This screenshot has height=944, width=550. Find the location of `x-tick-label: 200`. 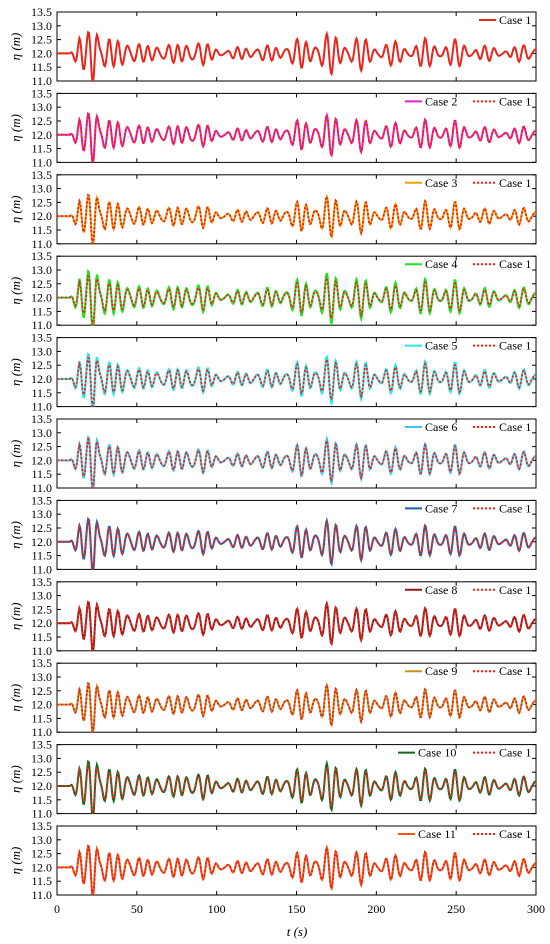

x-tick-label: 200 is located at coordinates (376, 909).